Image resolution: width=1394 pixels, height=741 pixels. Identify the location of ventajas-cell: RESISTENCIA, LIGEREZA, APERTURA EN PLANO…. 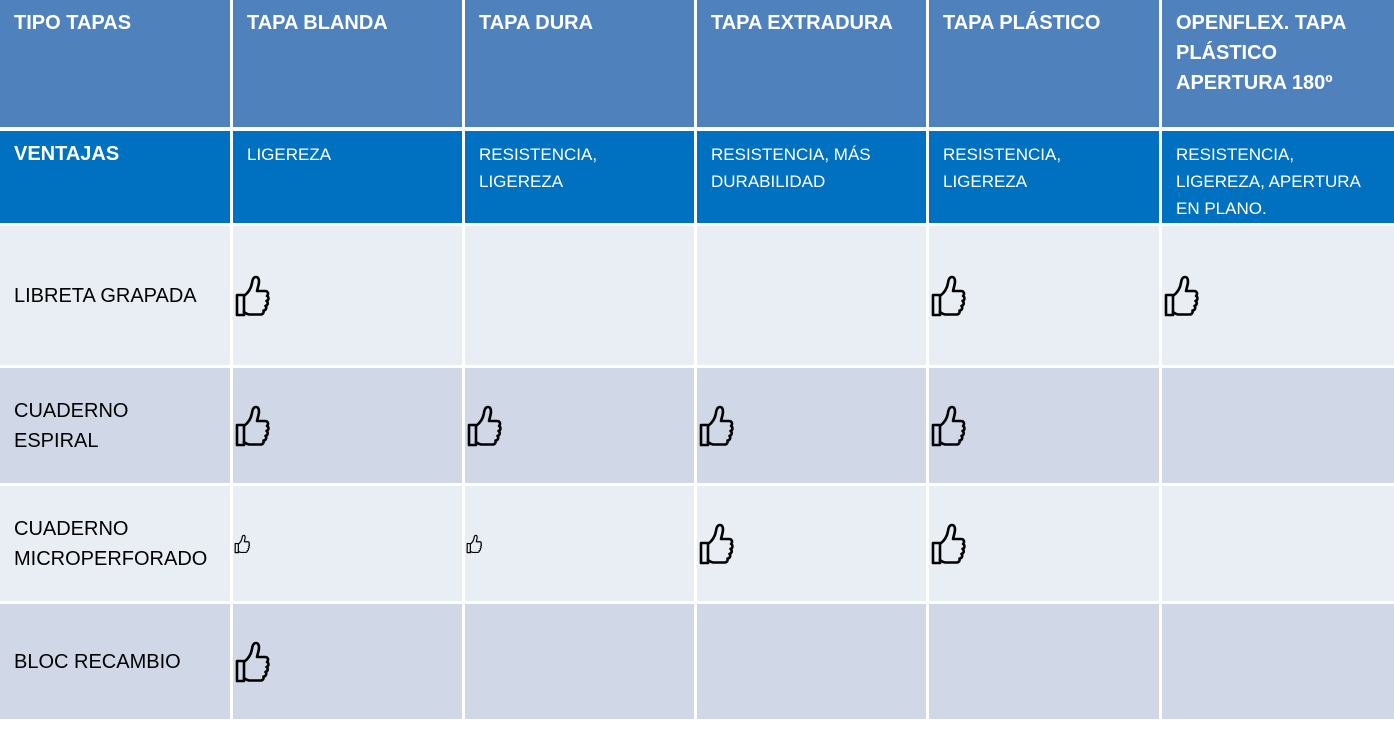
(1278, 178).